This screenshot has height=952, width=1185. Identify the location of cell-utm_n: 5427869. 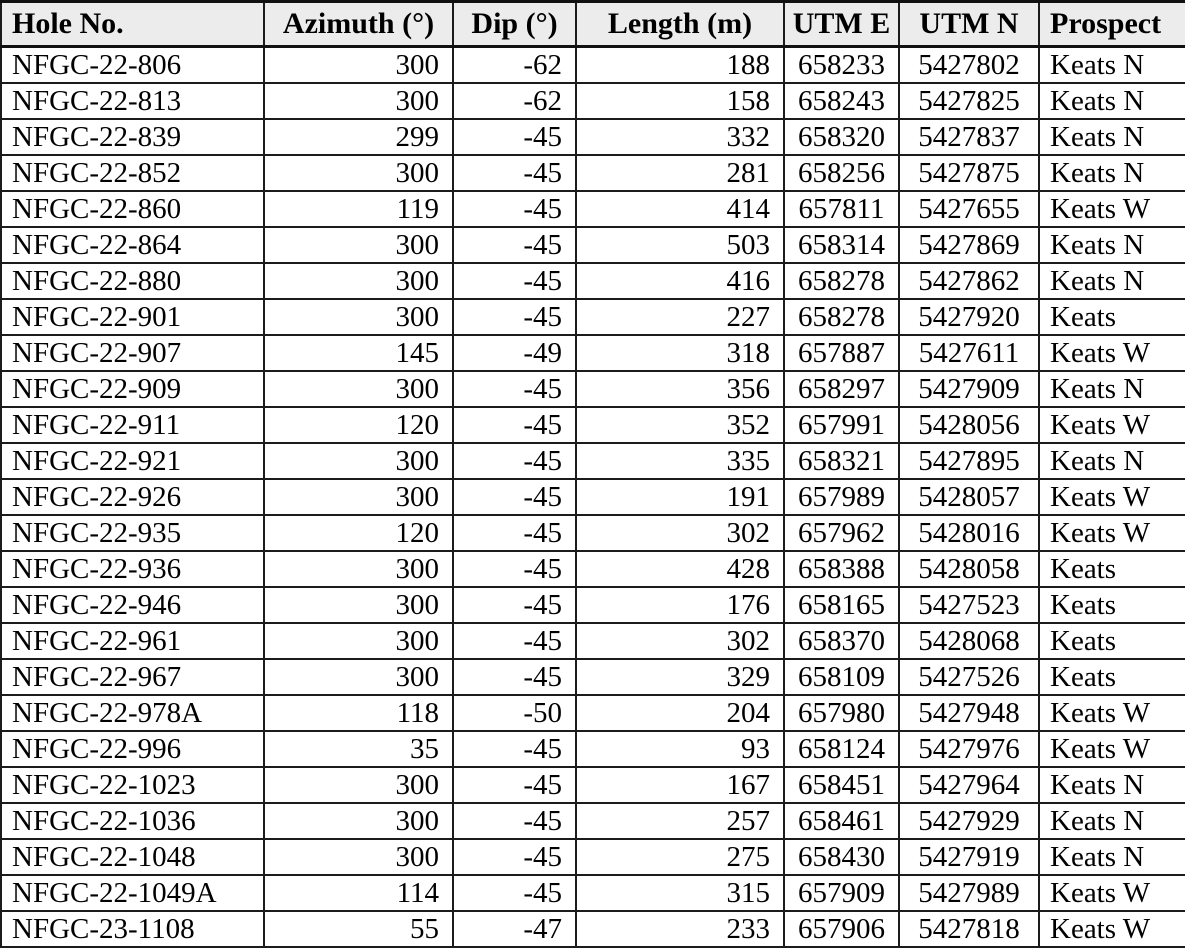
(969, 245).